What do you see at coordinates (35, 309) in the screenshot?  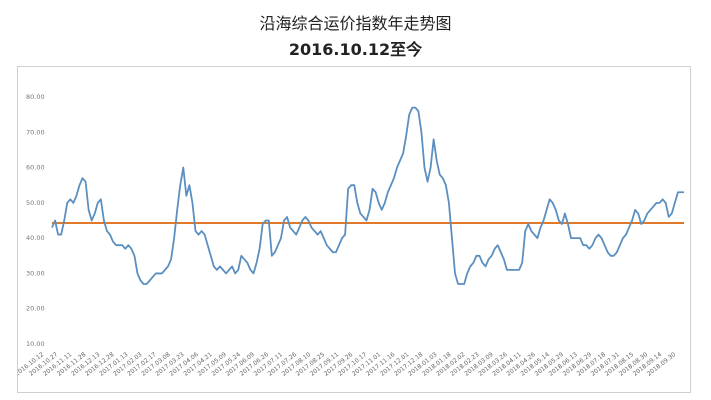 I see `y-tick-label: 20.00` at bounding box center [35, 309].